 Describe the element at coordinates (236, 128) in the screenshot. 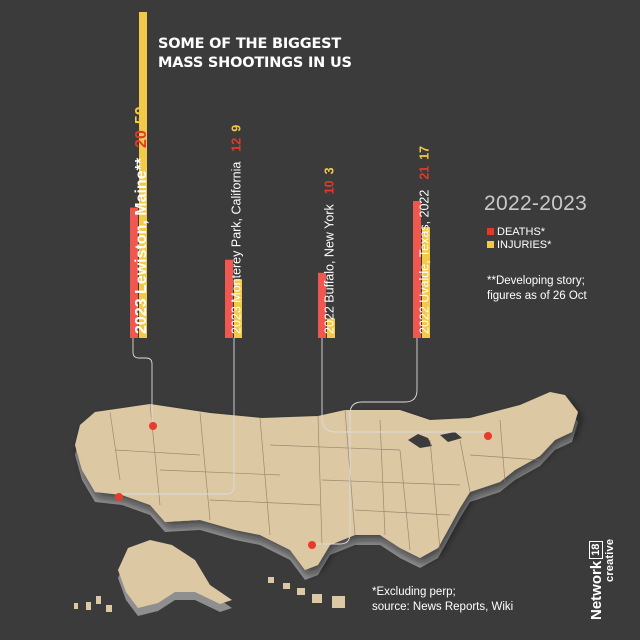

I see `data-label-injuries-1: 9` at that location.